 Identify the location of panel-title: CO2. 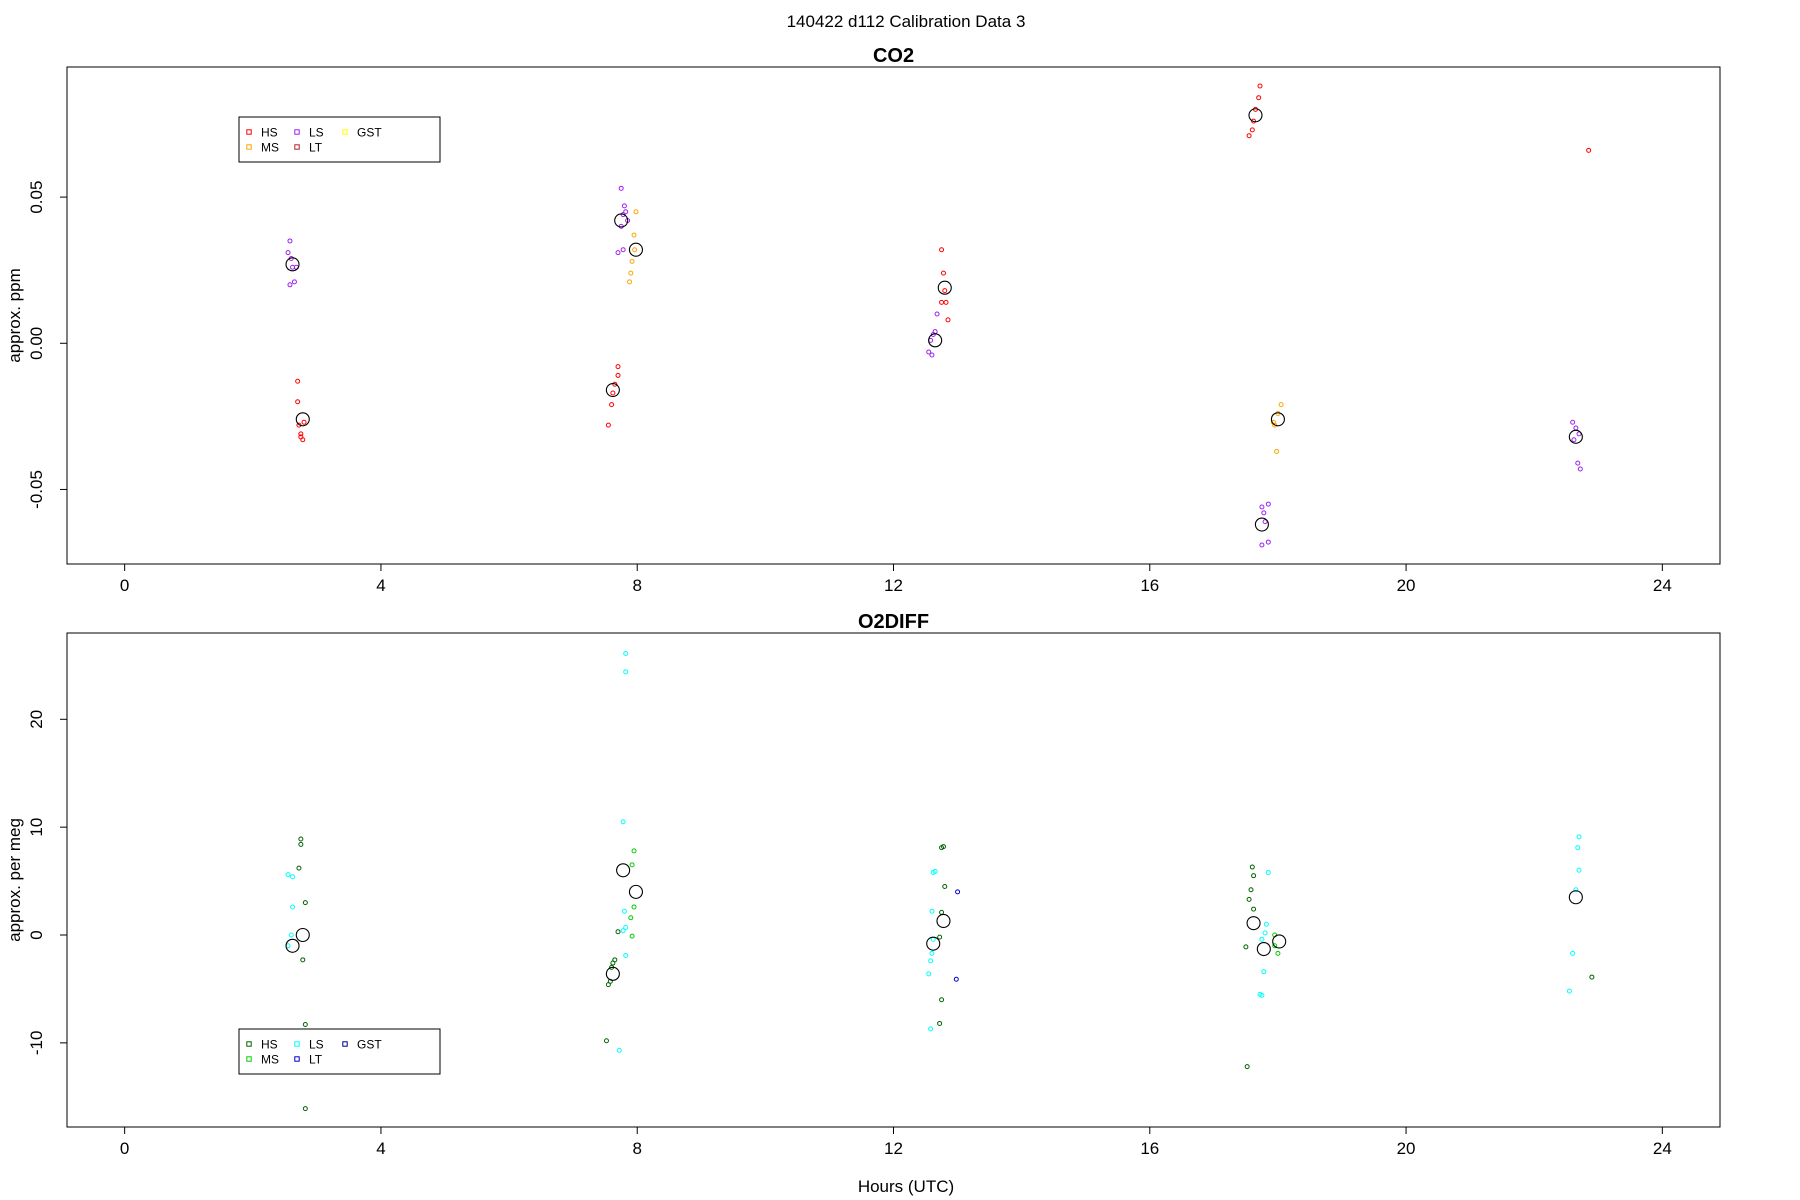
(893, 56).